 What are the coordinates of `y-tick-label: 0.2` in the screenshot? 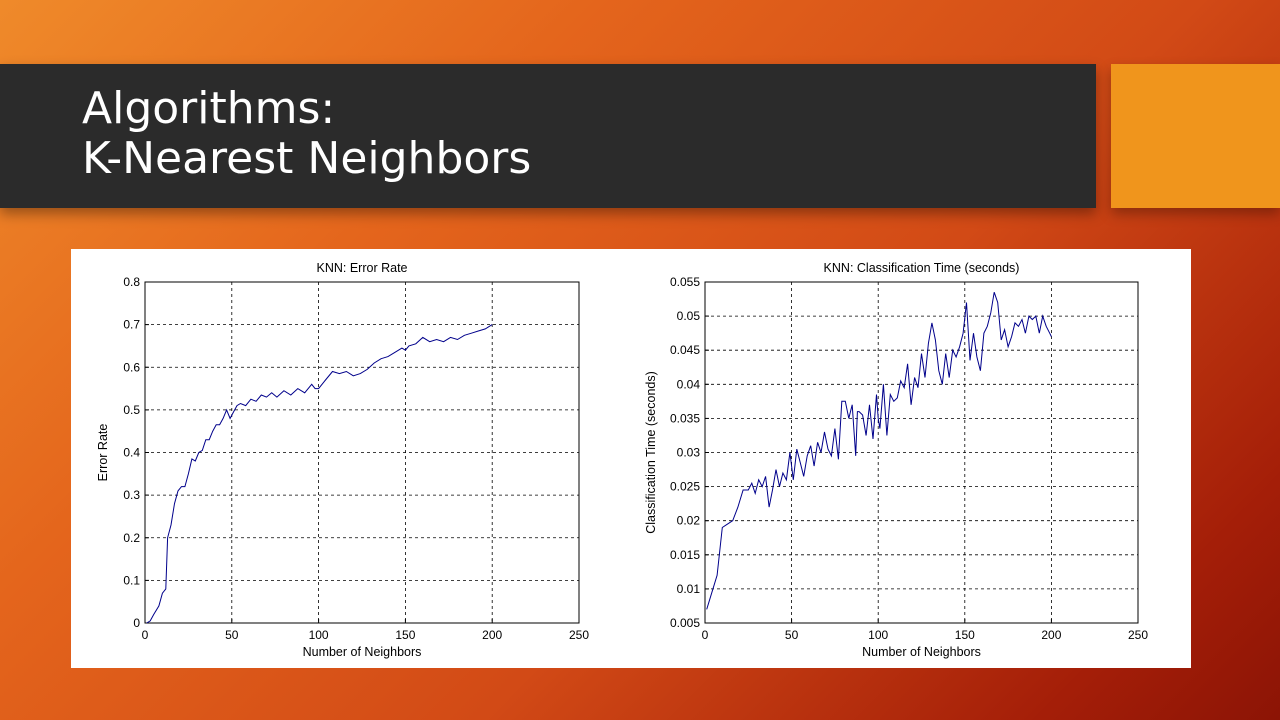 It's located at (131, 538).